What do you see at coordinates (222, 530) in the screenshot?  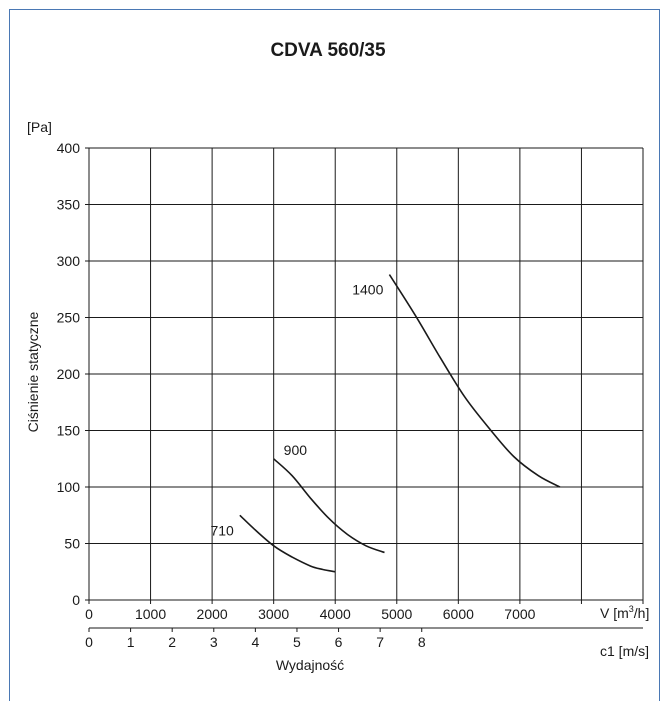 I see `series-label-710: 710` at bounding box center [222, 530].